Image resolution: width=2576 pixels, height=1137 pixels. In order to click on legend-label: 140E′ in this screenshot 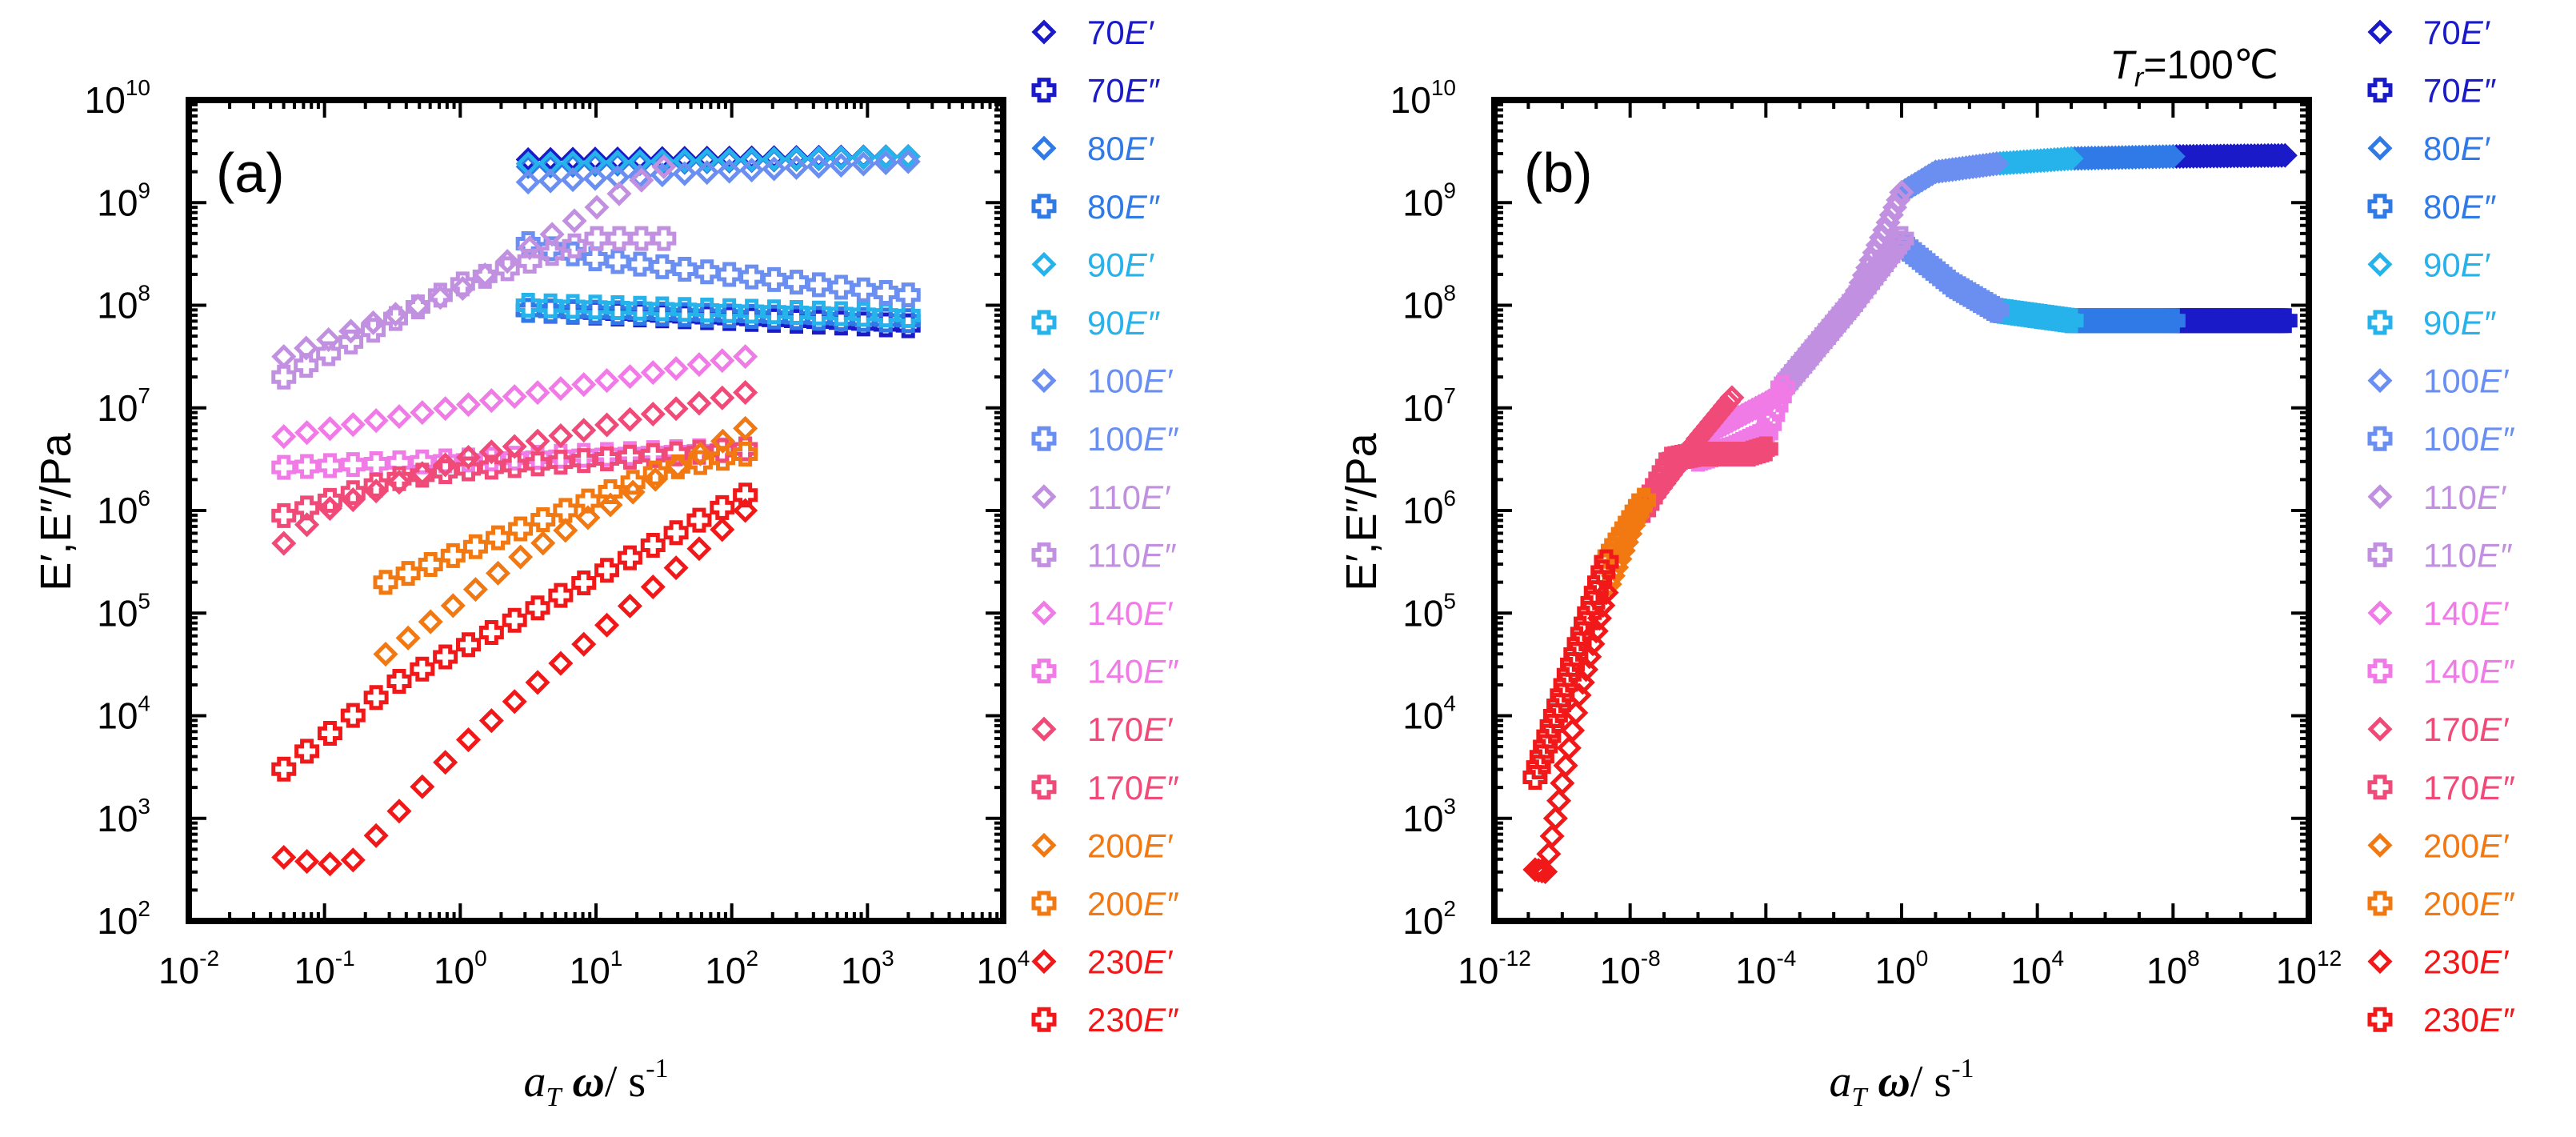, I will do `click(2466, 613)`.